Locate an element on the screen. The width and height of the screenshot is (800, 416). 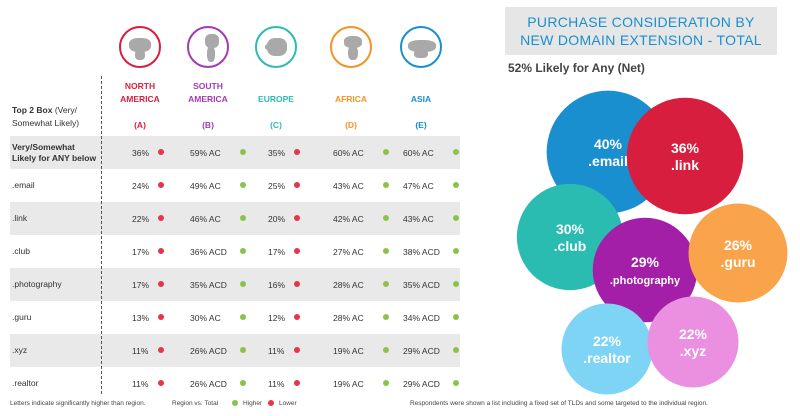
table-cell-value: 13% is located at coordinates (141, 317).